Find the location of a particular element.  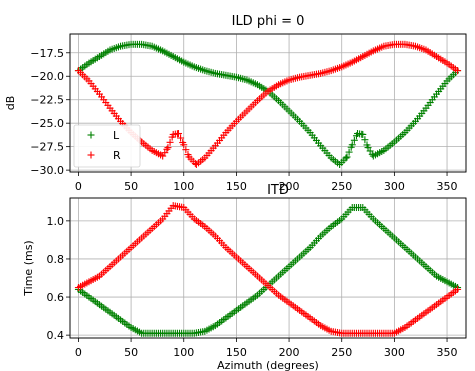

itd-title: ITD is located at coordinates (278, 190).